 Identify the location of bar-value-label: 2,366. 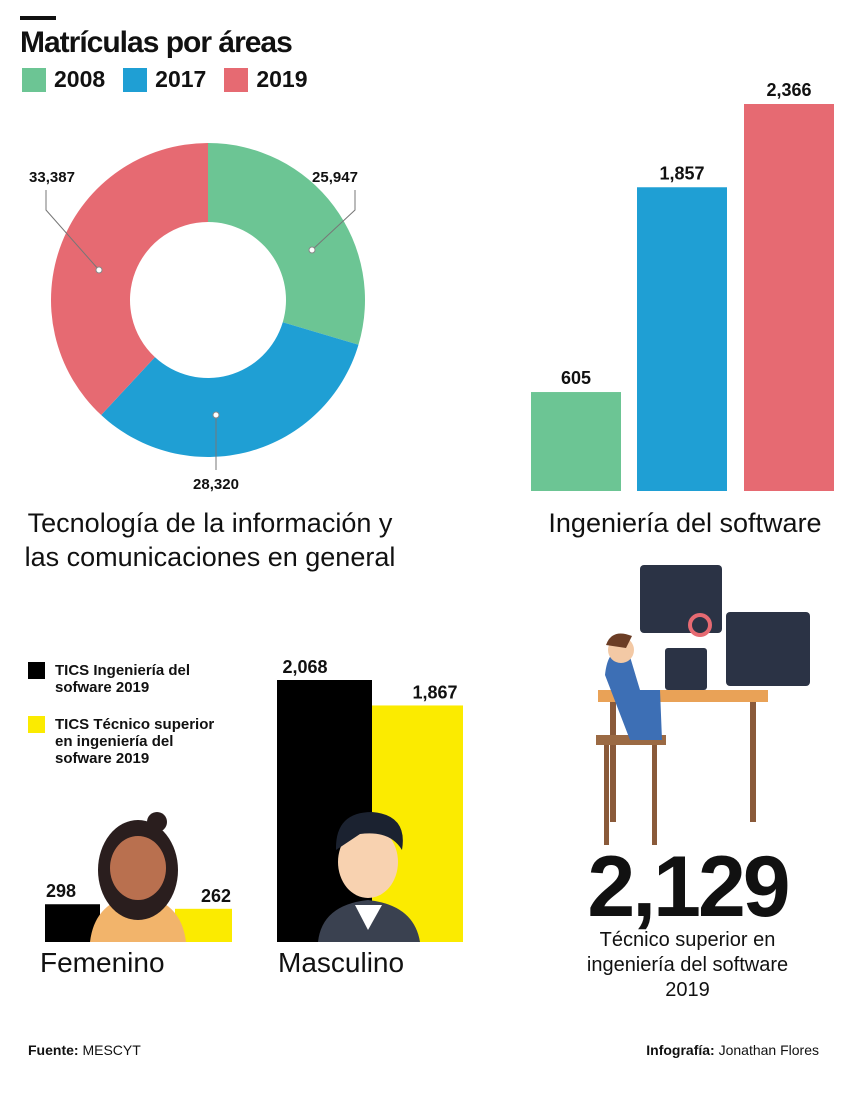
(788, 90).